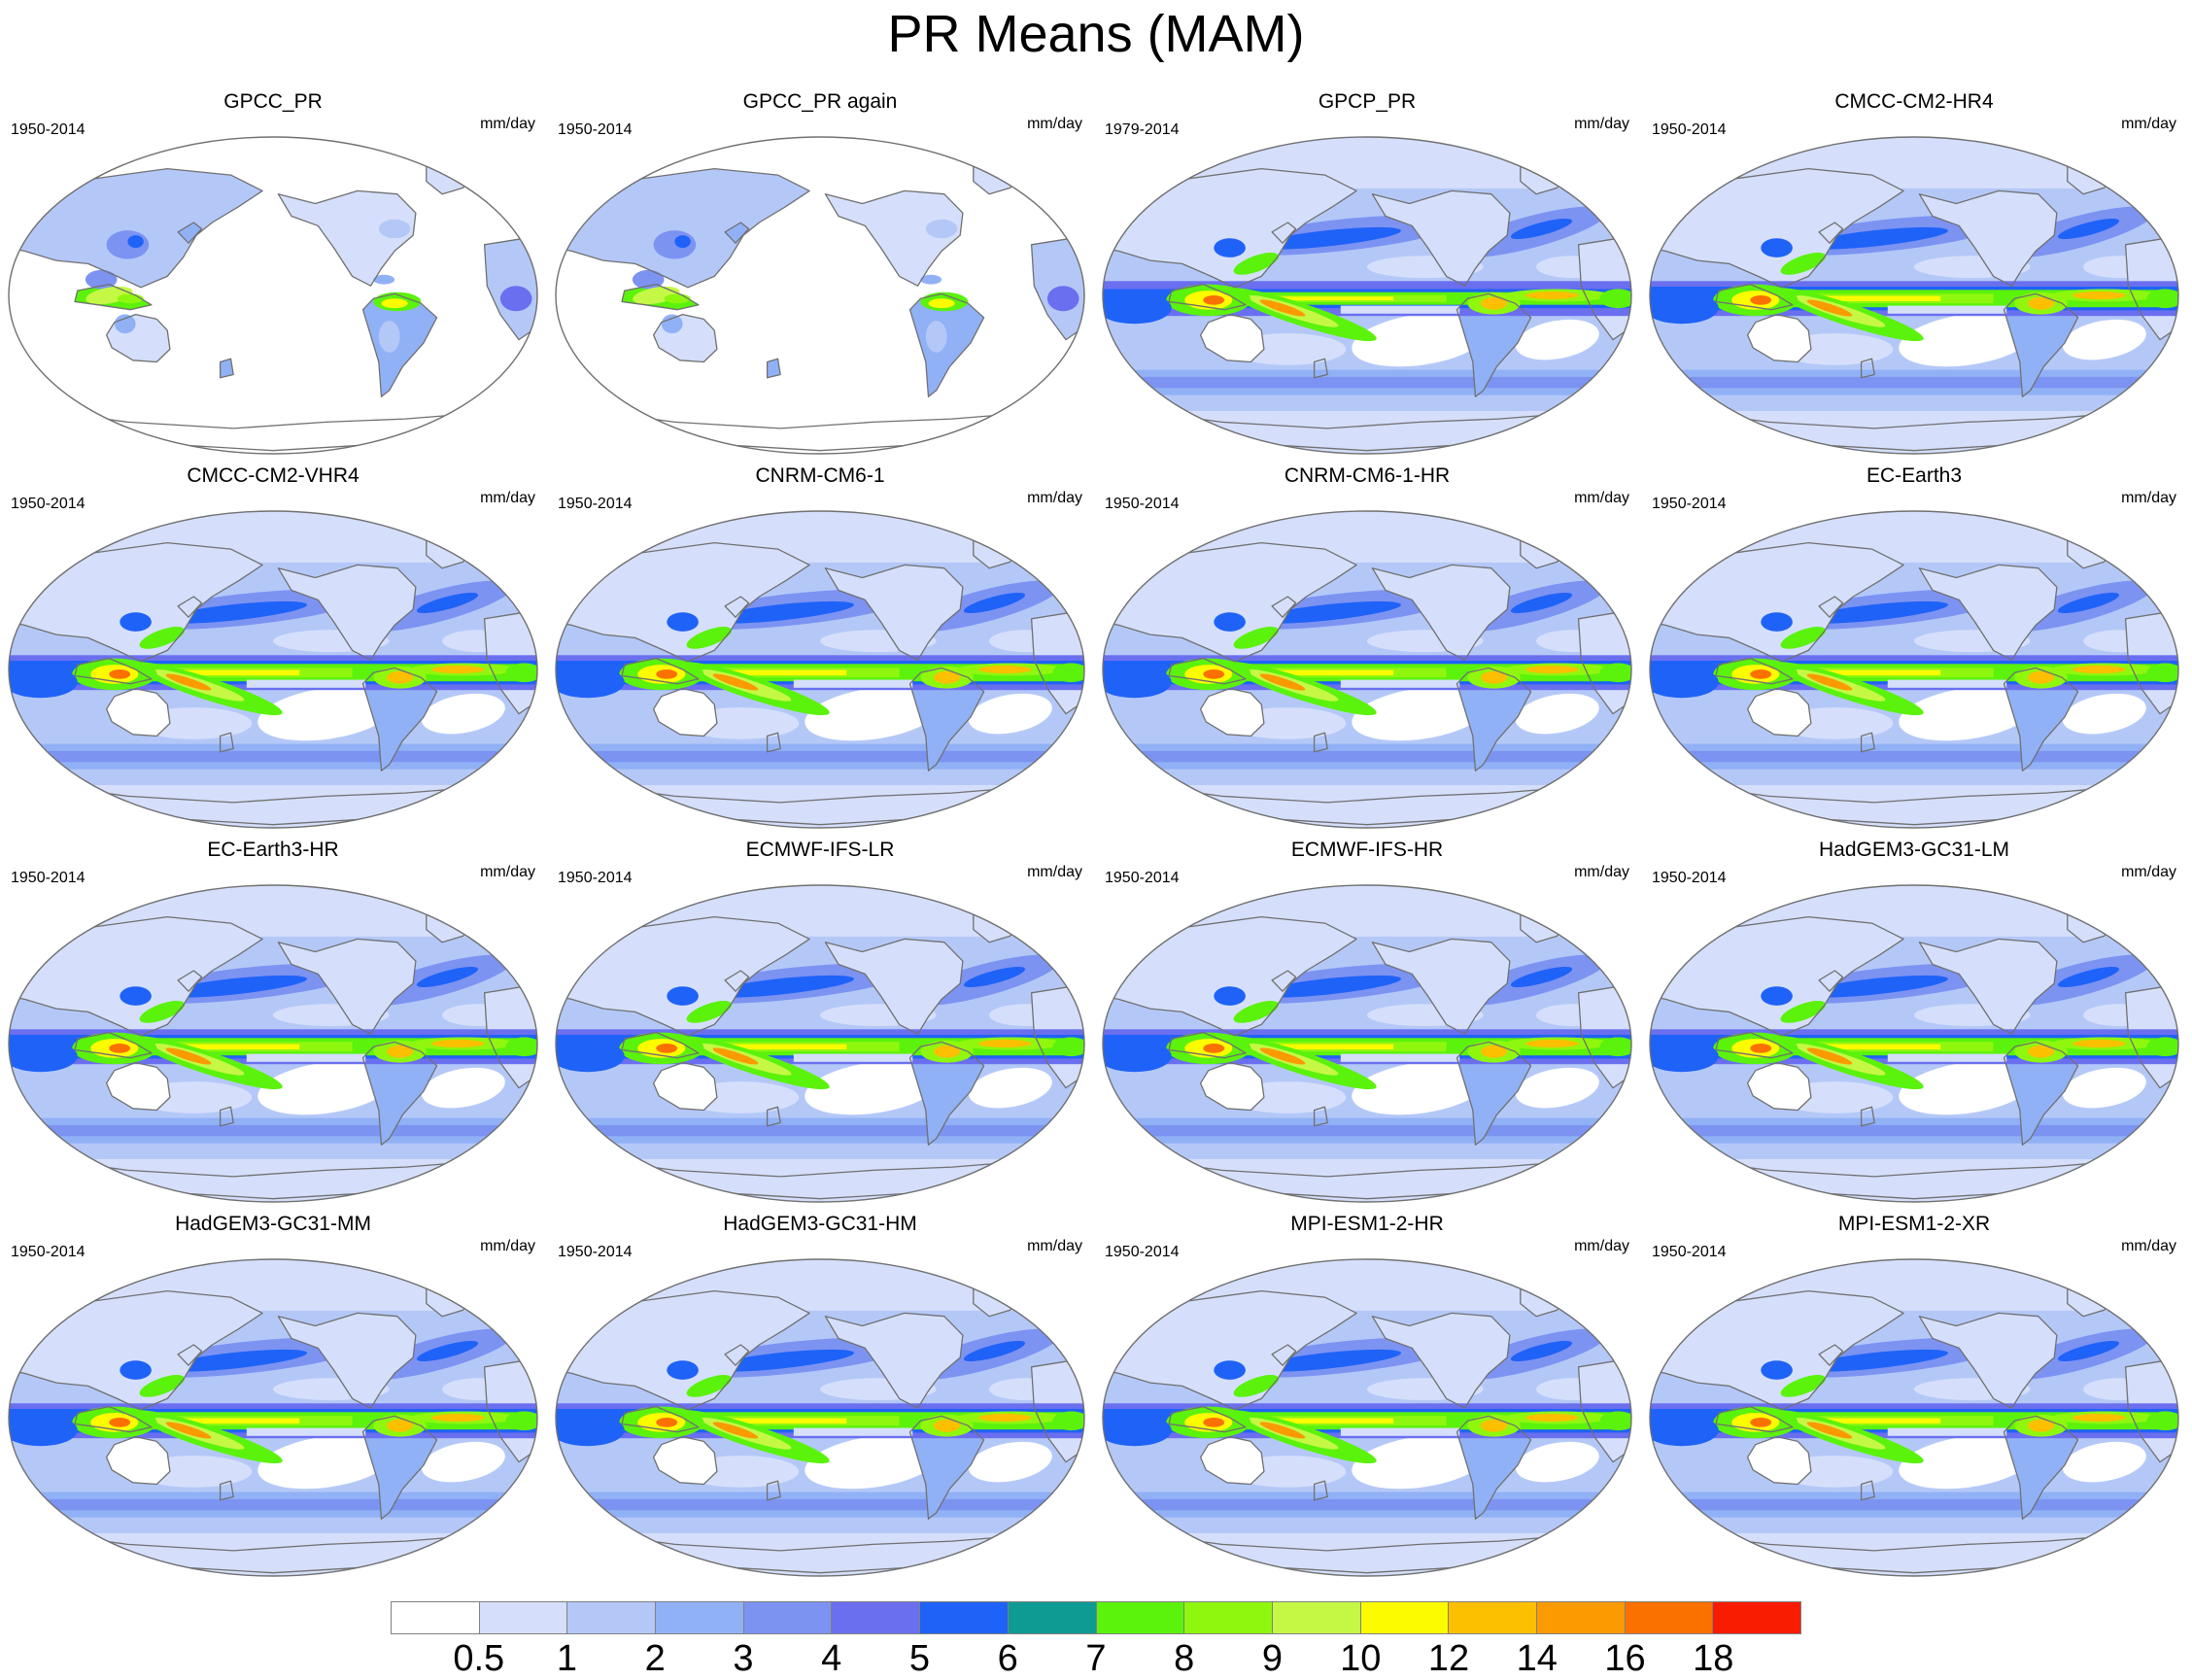 The width and height of the screenshot is (2192, 1680). What do you see at coordinates (1096, 1658) in the screenshot?
I see `colorbar-label: 7` at bounding box center [1096, 1658].